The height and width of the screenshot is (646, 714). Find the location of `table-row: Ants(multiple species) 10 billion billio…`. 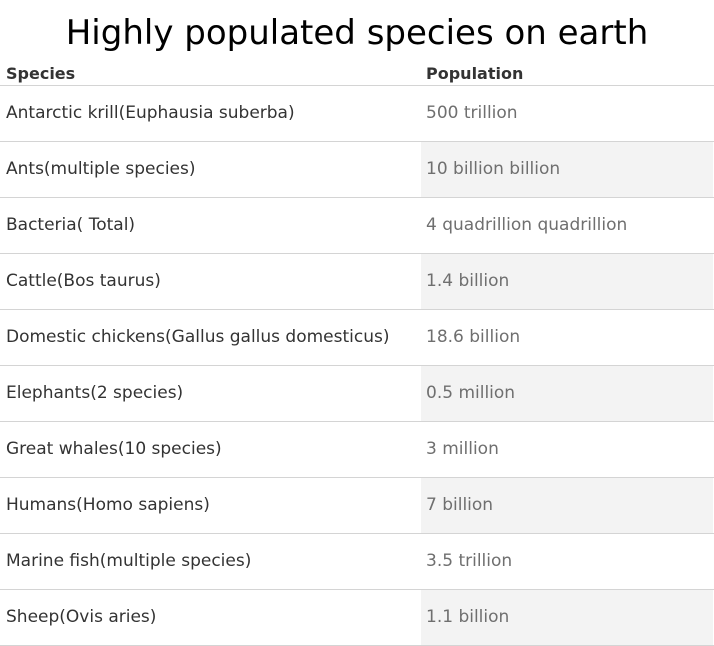

table-row: Ants(multiple species) 10 billion billio… is located at coordinates (357, 170).